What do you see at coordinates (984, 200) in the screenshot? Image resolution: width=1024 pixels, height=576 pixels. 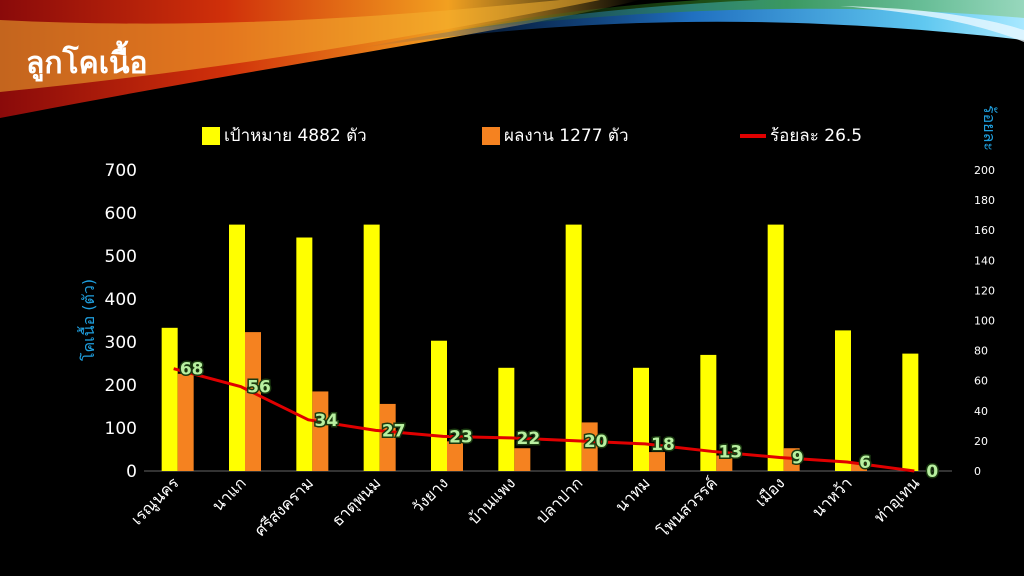 I see `y2-tick-label: 180` at bounding box center [984, 200].